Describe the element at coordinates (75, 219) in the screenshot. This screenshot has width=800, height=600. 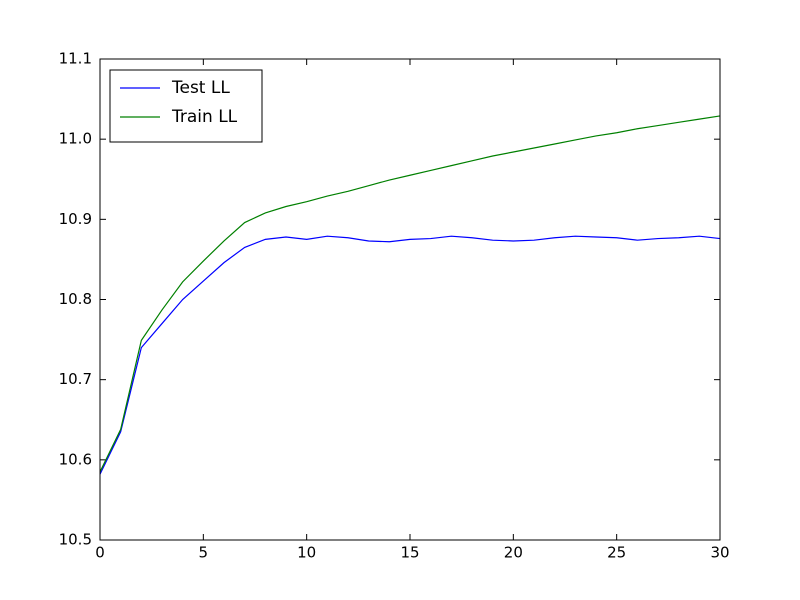
I see `y-tick-label: 10.9` at that location.